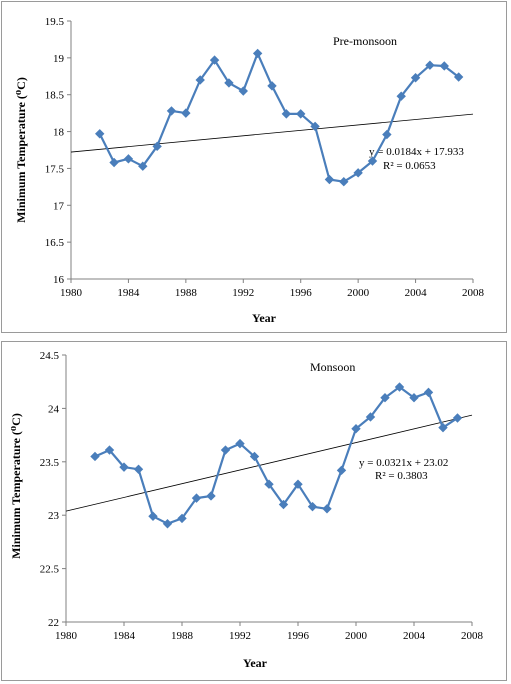  What do you see at coordinates (55, 22) in the screenshot?
I see `y-tick-label: 19.5` at bounding box center [55, 22].